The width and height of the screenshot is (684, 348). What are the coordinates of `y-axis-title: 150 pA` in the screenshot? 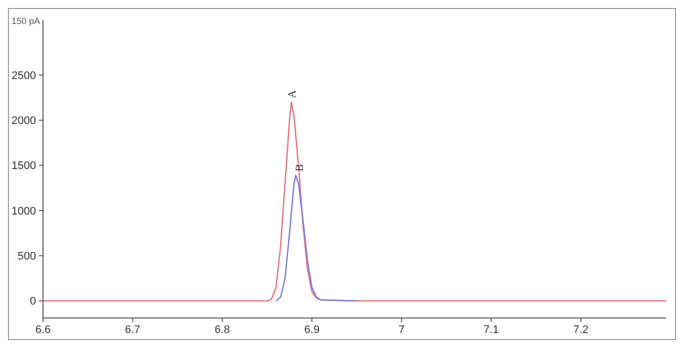 It's located at (25, 21).